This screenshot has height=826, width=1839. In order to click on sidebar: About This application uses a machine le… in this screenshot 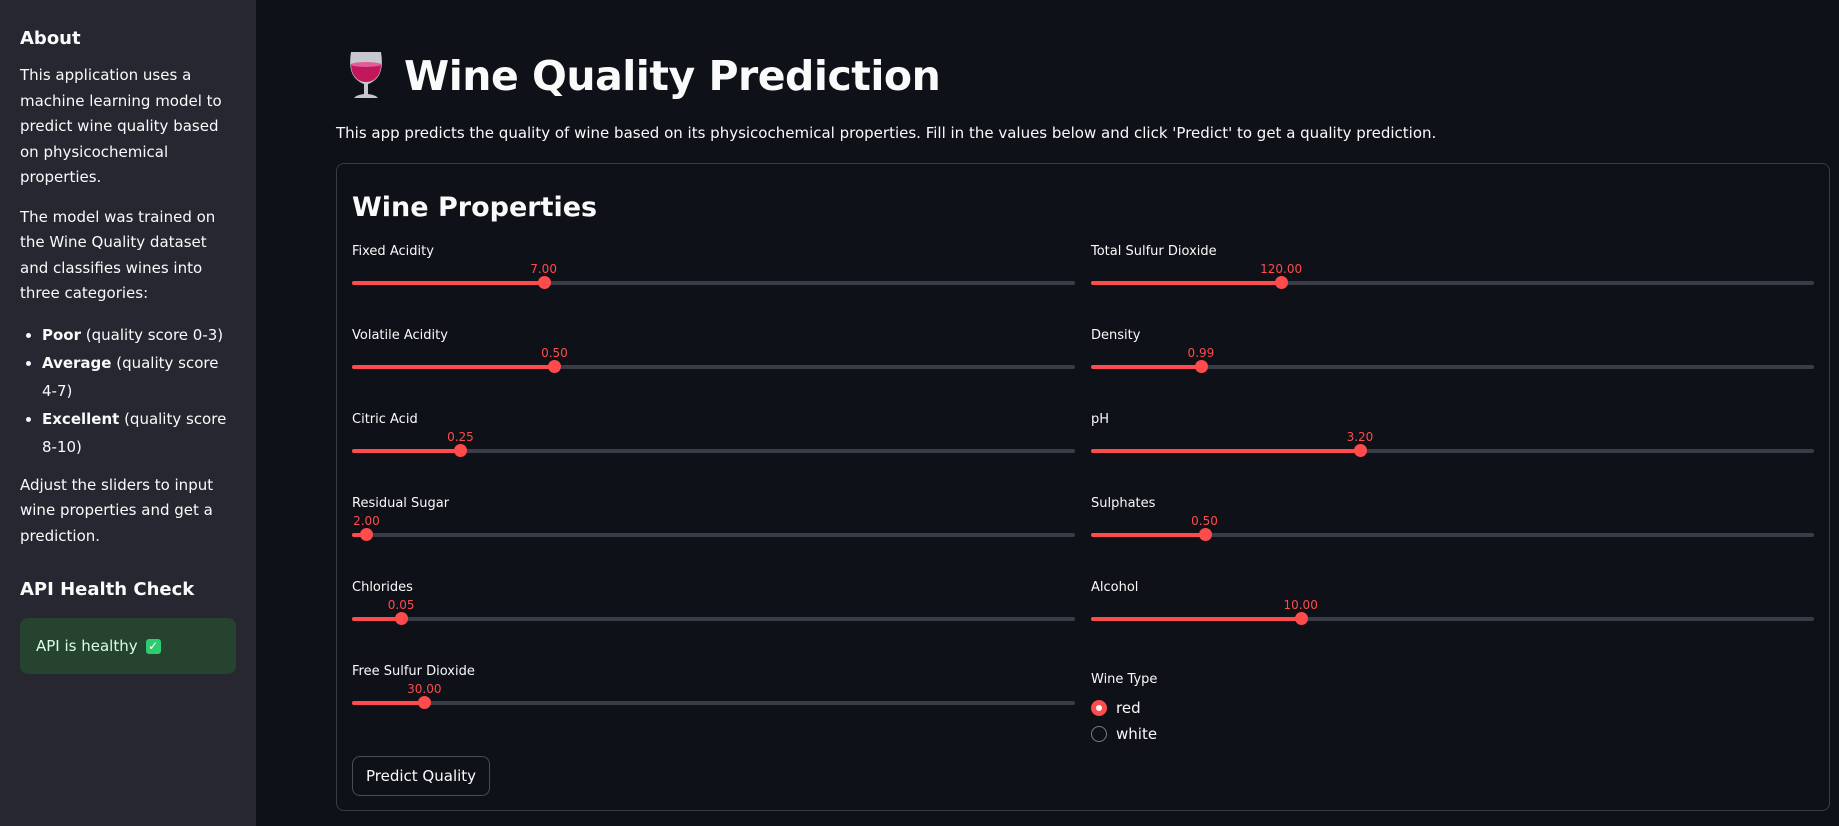, I will do `click(128, 413)`.